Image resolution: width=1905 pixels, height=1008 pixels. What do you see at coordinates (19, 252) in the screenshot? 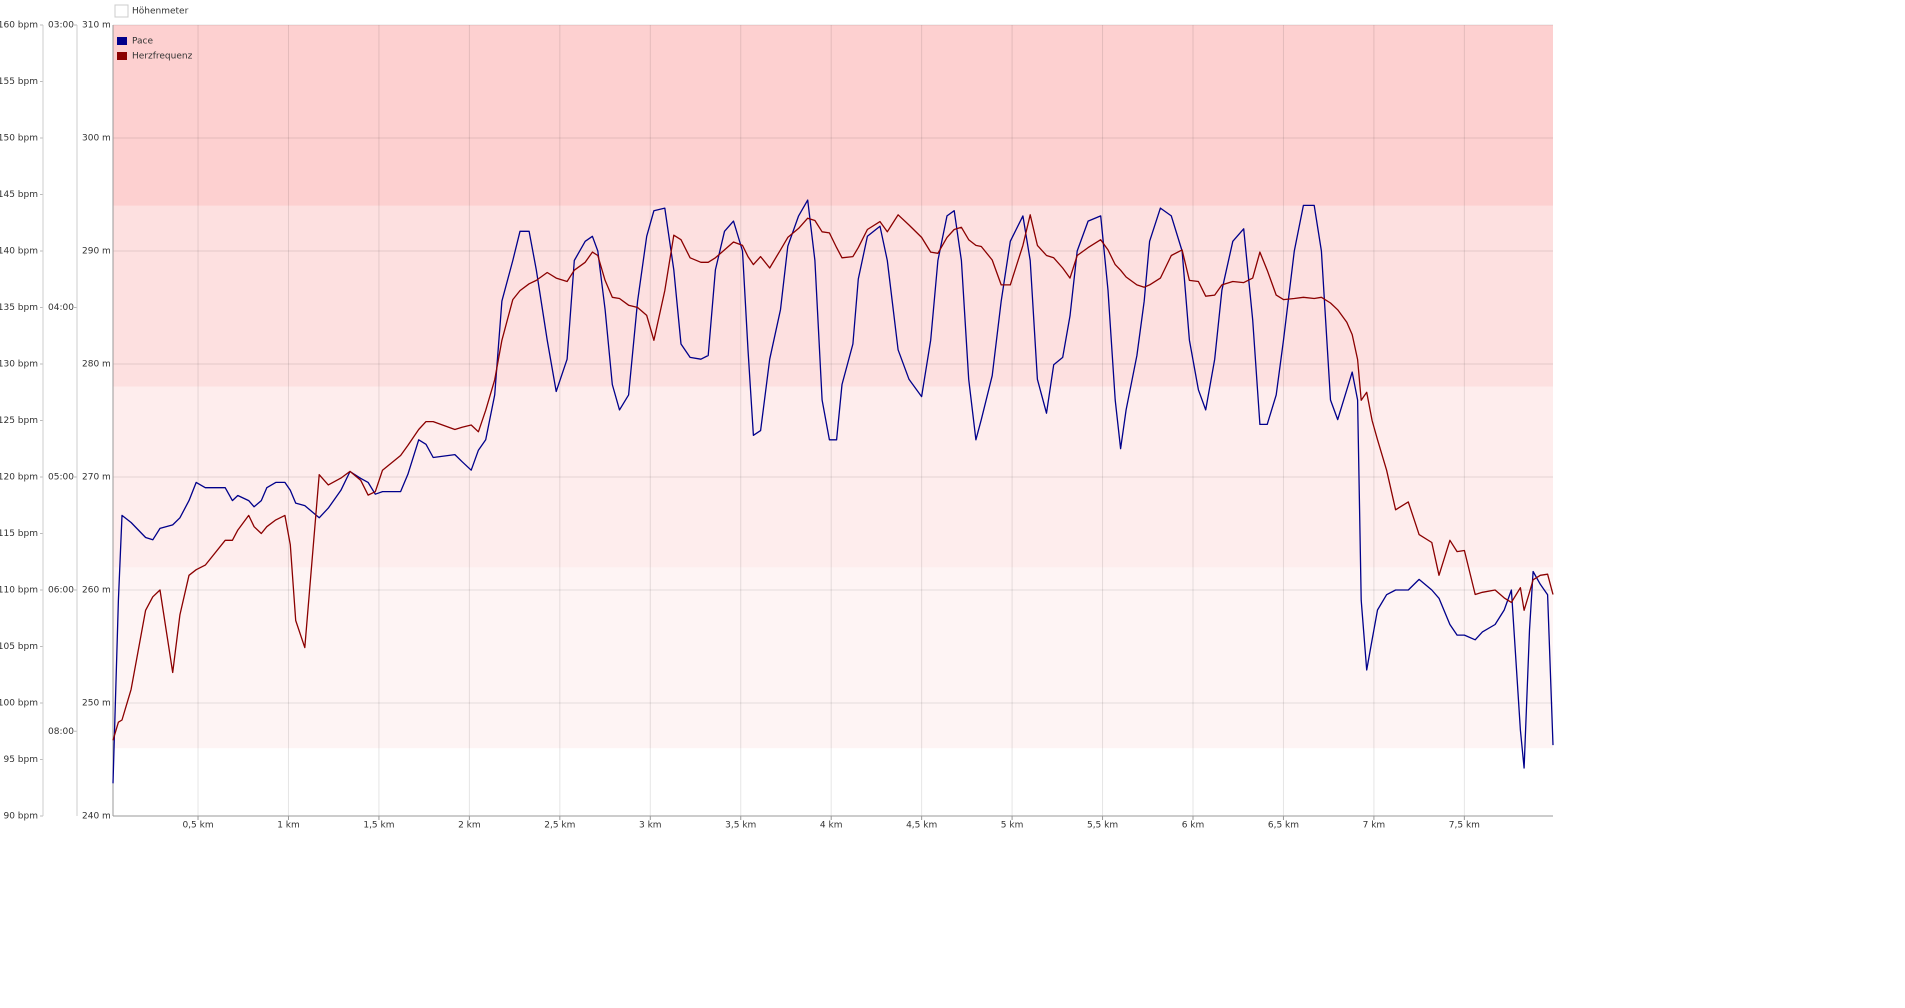
I see `hr-tick-label: 140 bpm` at bounding box center [19, 252].